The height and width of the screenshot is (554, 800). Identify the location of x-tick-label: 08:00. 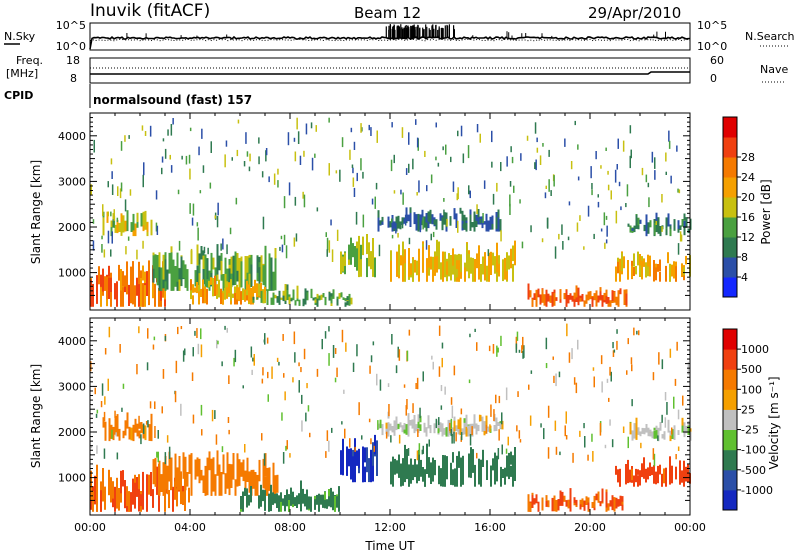
(290, 527).